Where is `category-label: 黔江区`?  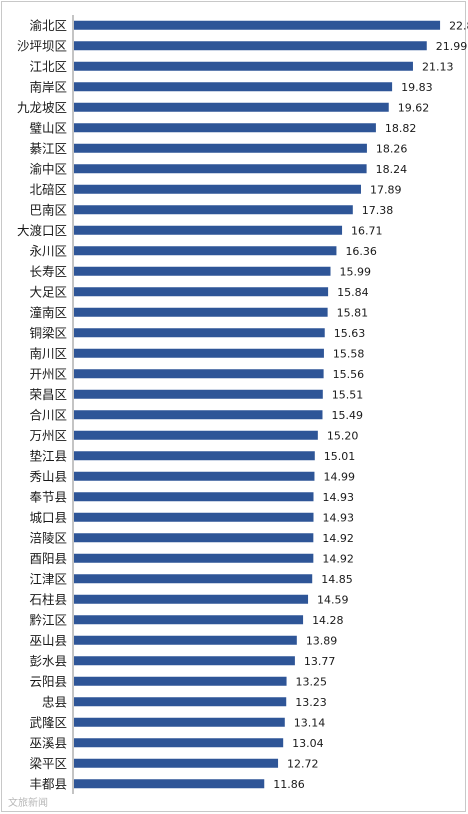
category-label: 黔江区 is located at coordinates (48, 619).